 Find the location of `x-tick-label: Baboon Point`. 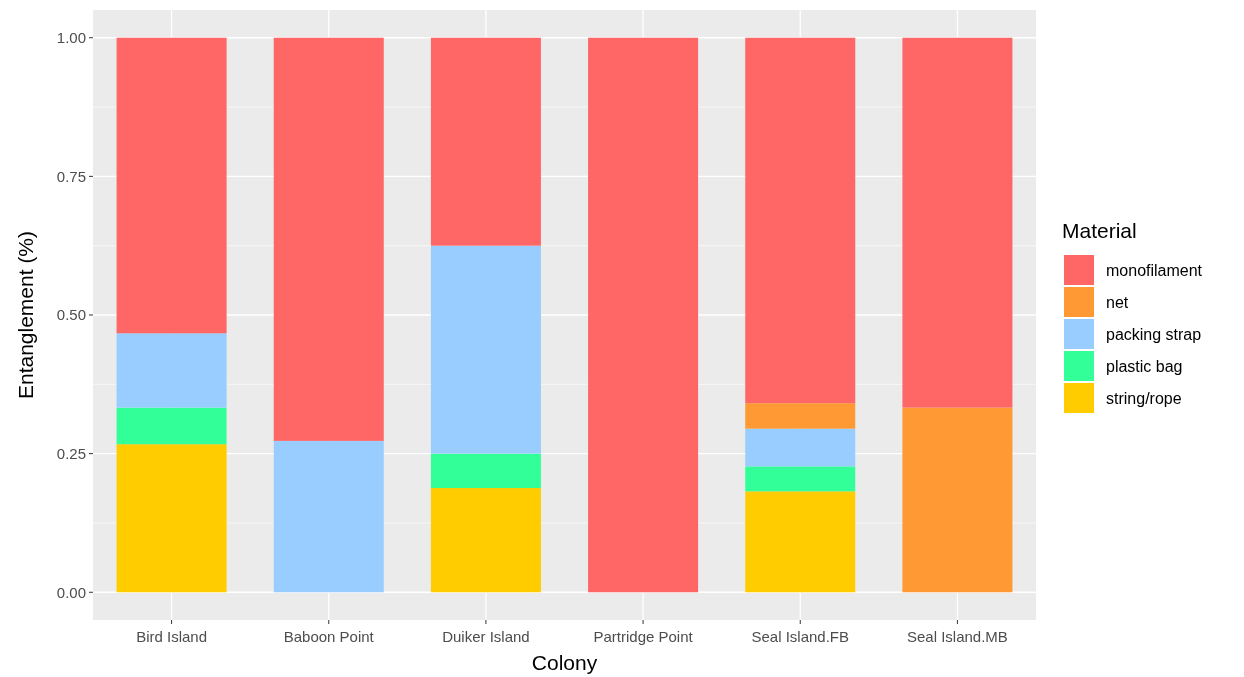

x-tick-label: Baboon Point is located at coordinates (329, 636).